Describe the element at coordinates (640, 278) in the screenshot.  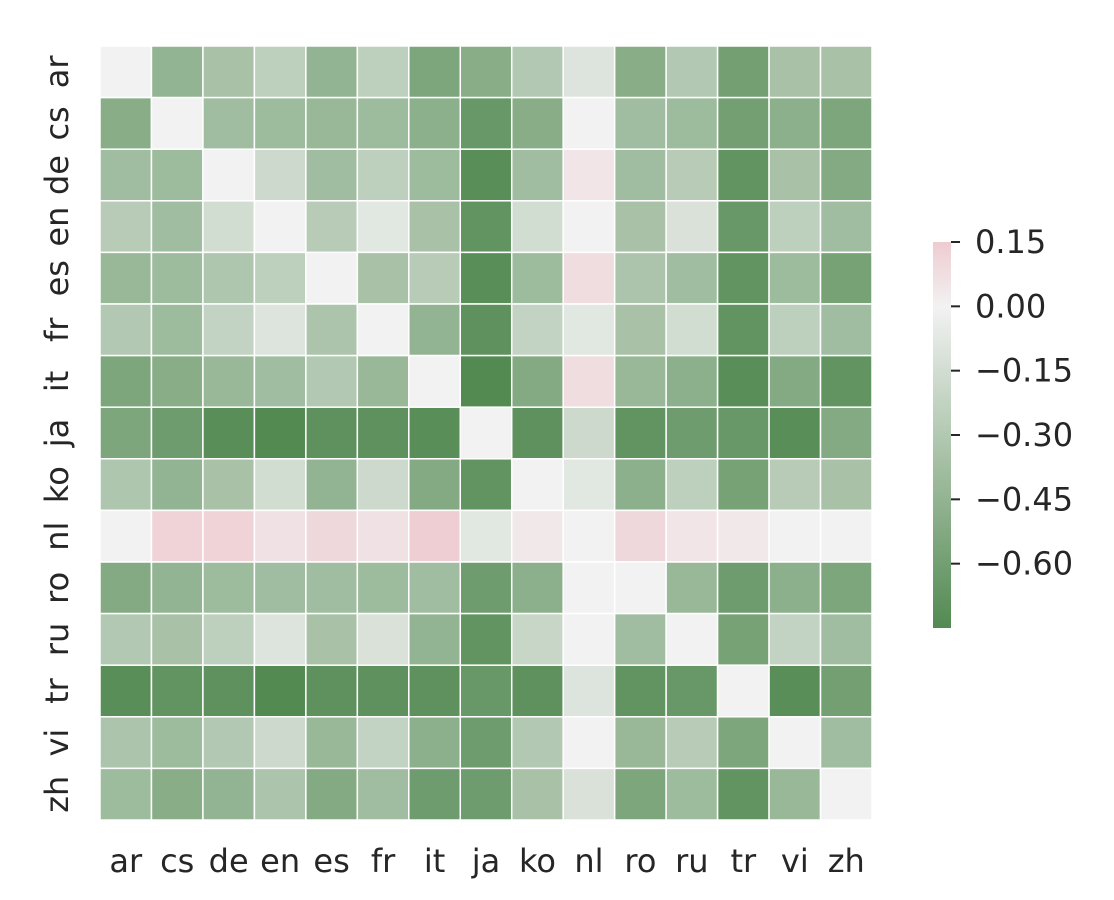
I see `heatmap-cell-es-ro` at that location.